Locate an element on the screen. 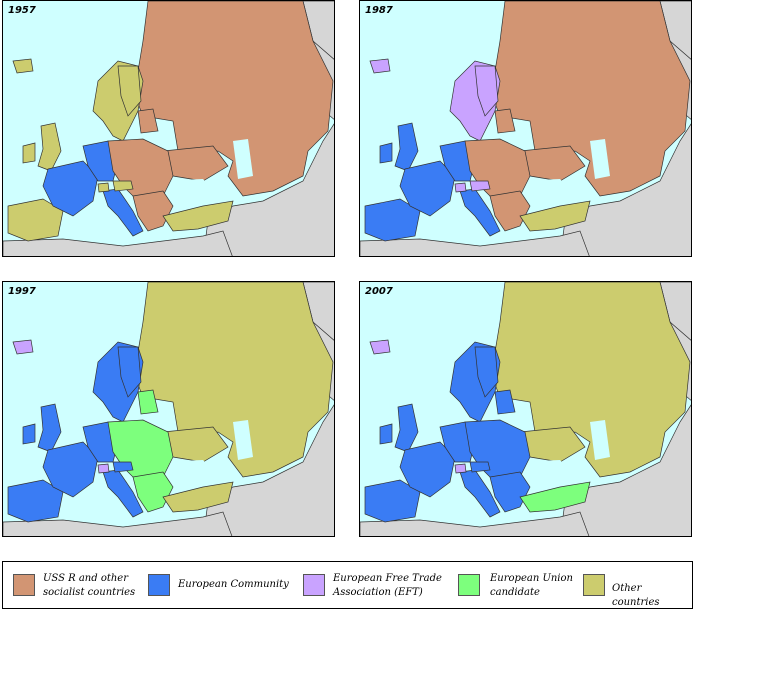 This screenshot has width=768, height=695. map-year-label: 1987 is located at coordinates (379, 10).